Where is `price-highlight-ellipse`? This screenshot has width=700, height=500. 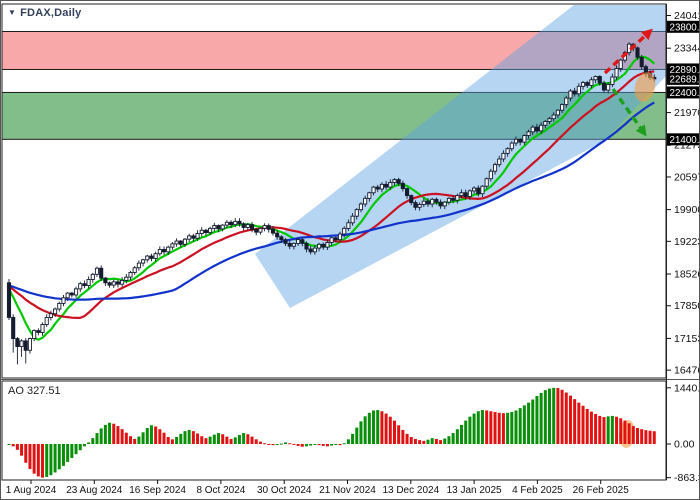
price-highlight-ellipse is located at coordinates (645, 87).